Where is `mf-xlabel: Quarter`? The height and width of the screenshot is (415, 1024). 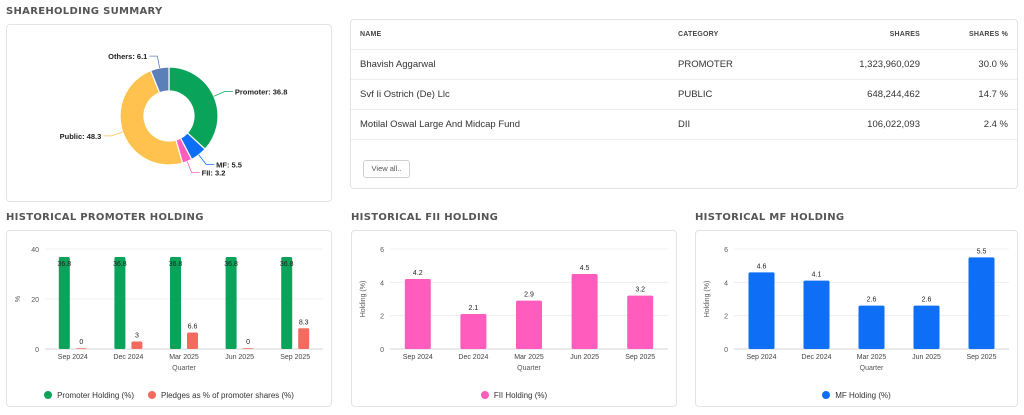
mf-xlabel: Quarter is located at coordinates (872, 368).